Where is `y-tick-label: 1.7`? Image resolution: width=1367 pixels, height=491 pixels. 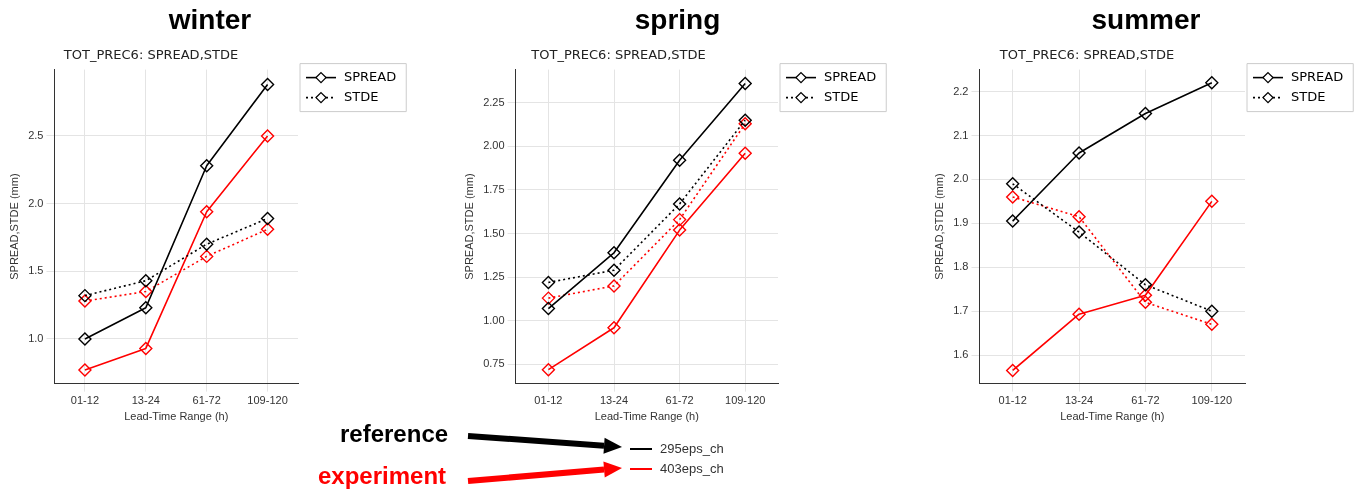 y-tick-label: 1.7 is located at coordinates (961, 310).